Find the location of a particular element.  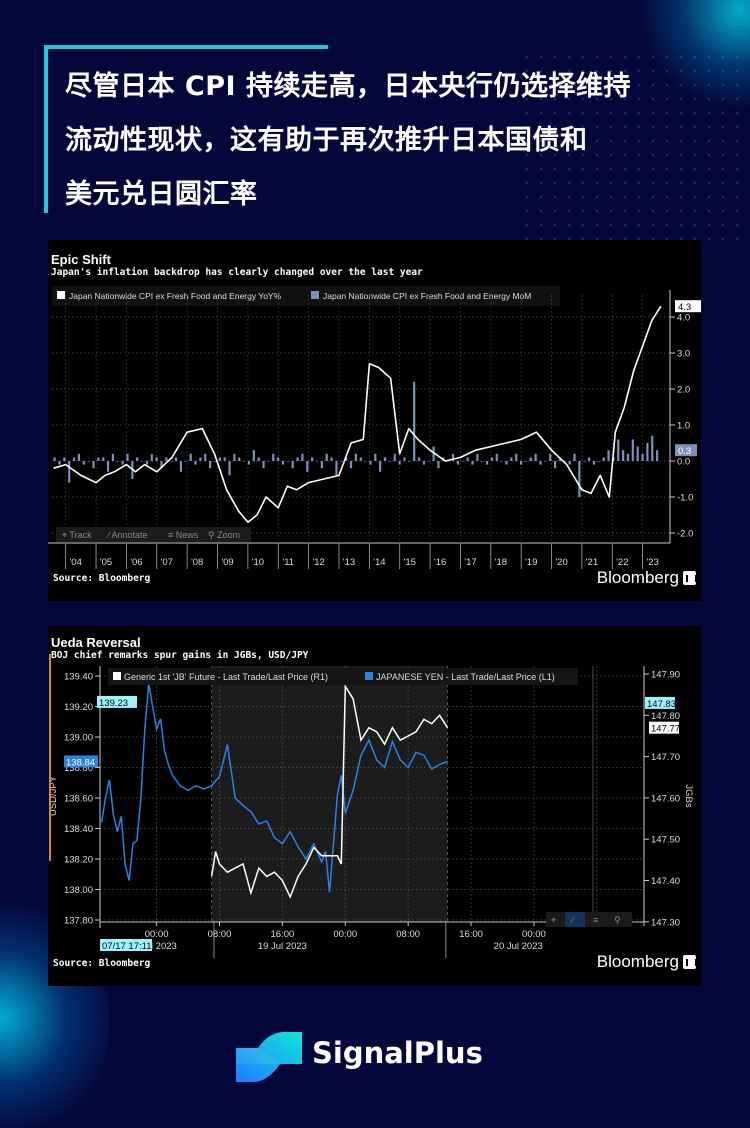

signalplus-logo-icon is located at coordinates (269, 1057).